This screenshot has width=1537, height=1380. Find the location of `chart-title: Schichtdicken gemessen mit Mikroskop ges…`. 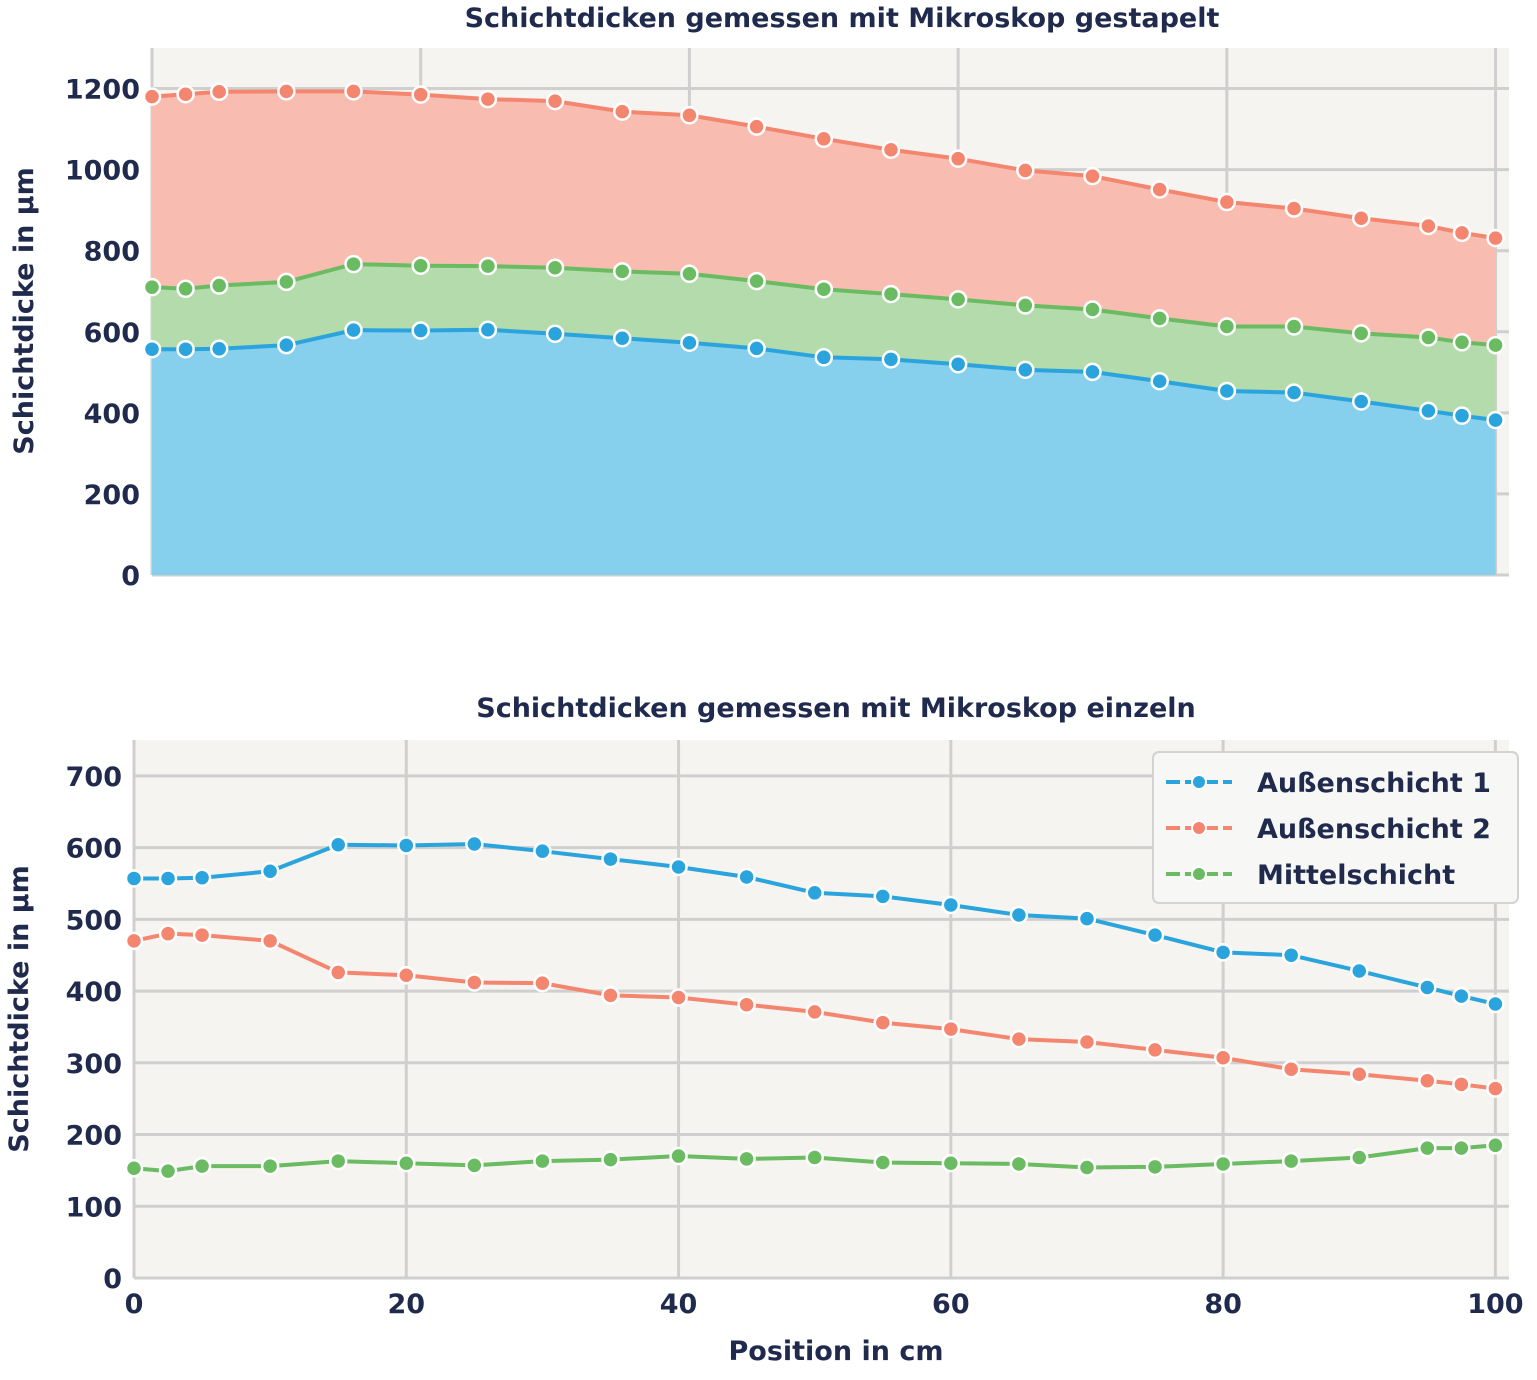

chart-title: Schichtdicken gemessen mit Mikroskop ges… is located at coordinates (842, 18).